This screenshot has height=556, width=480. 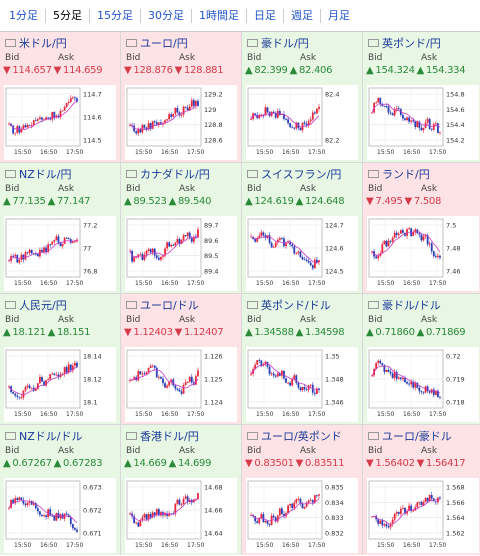 I want to click on bid-price: 1.34588, so click(x=274, y=332).